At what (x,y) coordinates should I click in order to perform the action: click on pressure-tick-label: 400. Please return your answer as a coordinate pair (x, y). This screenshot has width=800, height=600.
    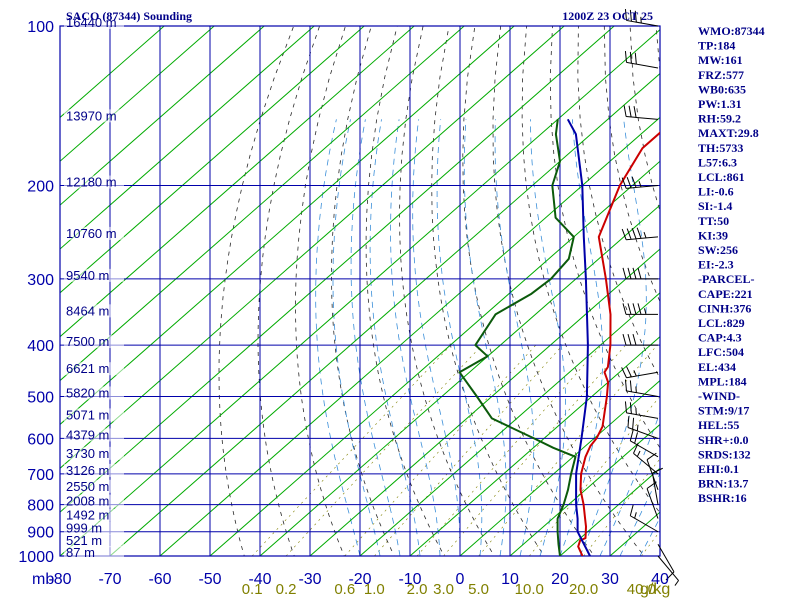
    Looking at the image, I should click on (40, 346).